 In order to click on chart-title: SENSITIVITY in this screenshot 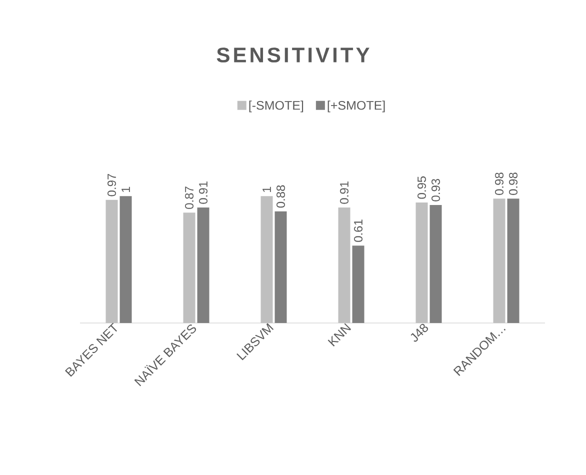, I will do `click(293, 55)`.